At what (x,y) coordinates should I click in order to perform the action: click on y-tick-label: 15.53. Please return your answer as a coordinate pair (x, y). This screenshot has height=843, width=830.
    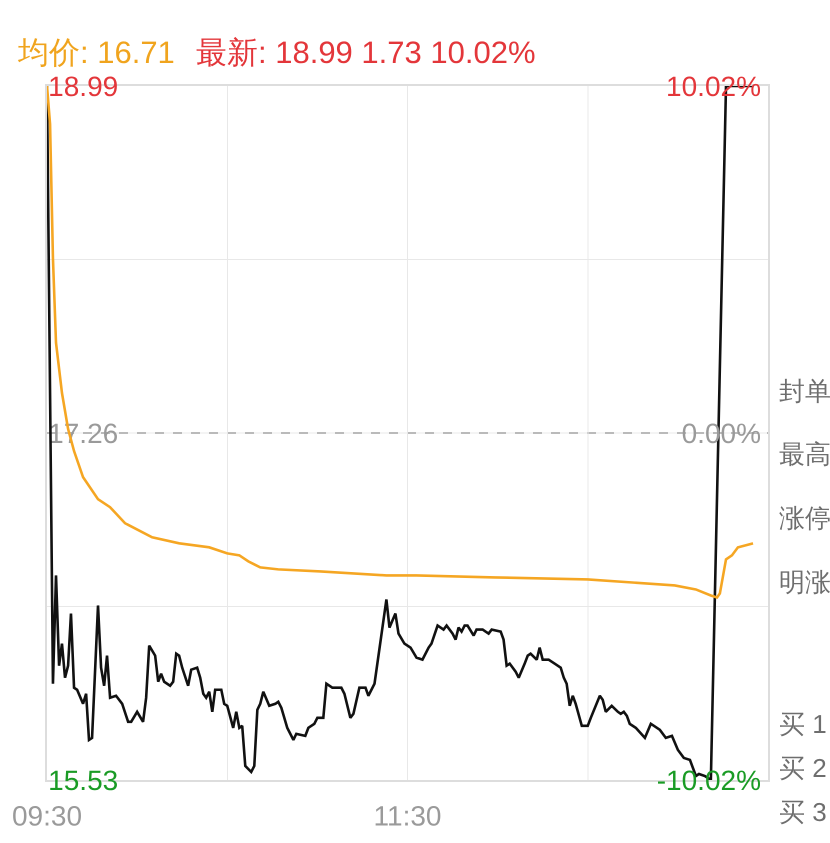
    Looking at the image, I should click on (83, 780).